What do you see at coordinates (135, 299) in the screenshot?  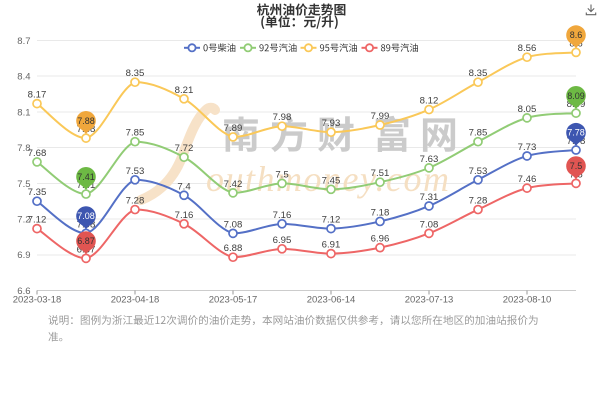 I see `svg-text: 2023-04-18` at bounding box center [135, 299].